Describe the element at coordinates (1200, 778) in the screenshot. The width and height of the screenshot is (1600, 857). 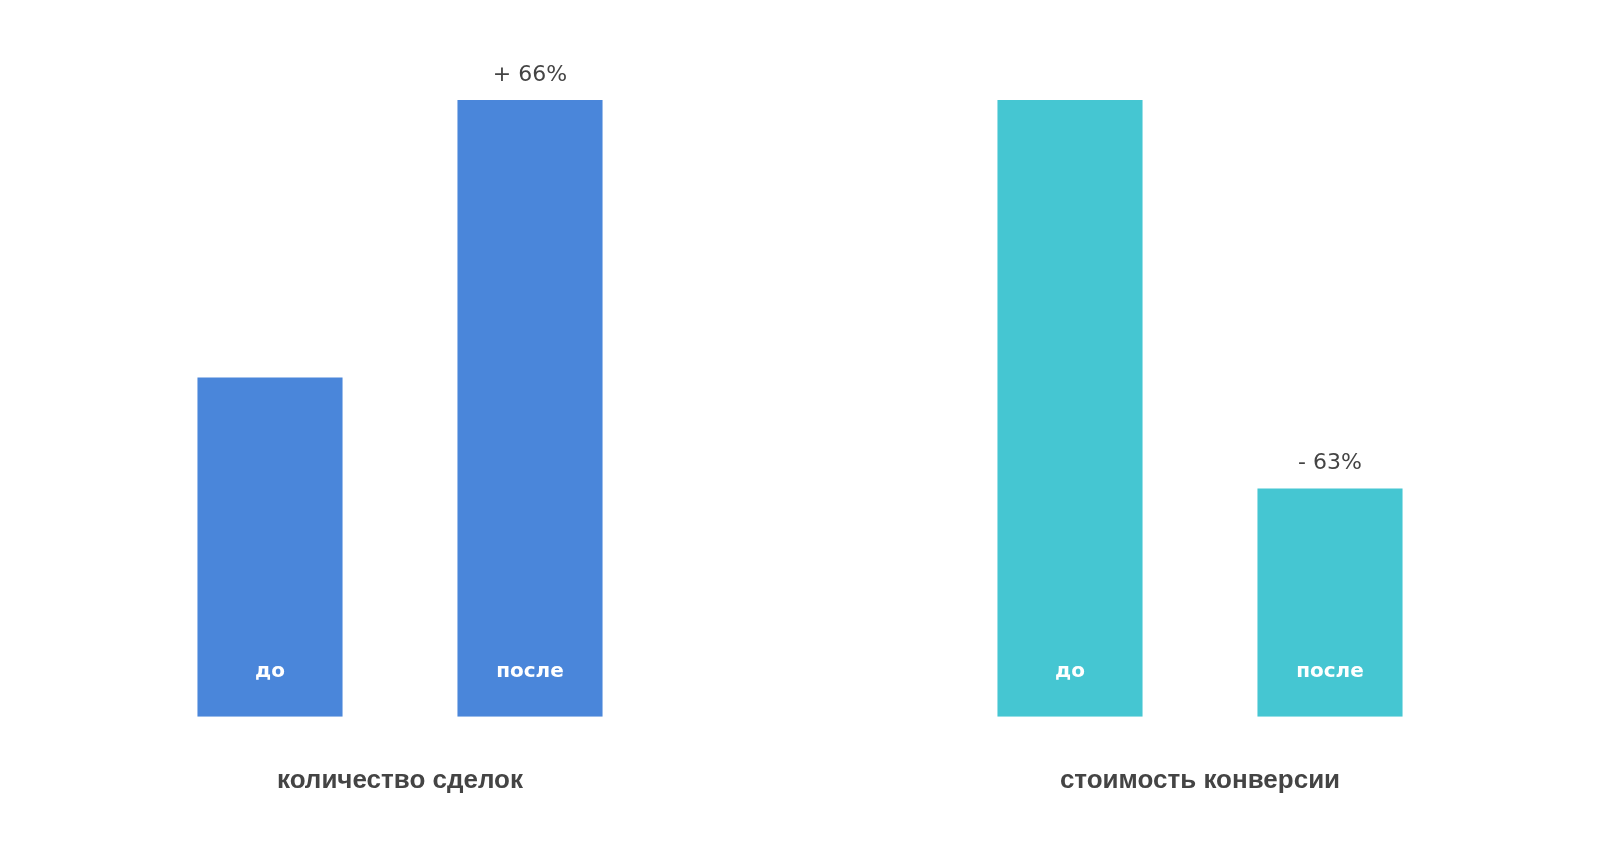
I see `x-axis-title: стоимость конверсии` at that location.